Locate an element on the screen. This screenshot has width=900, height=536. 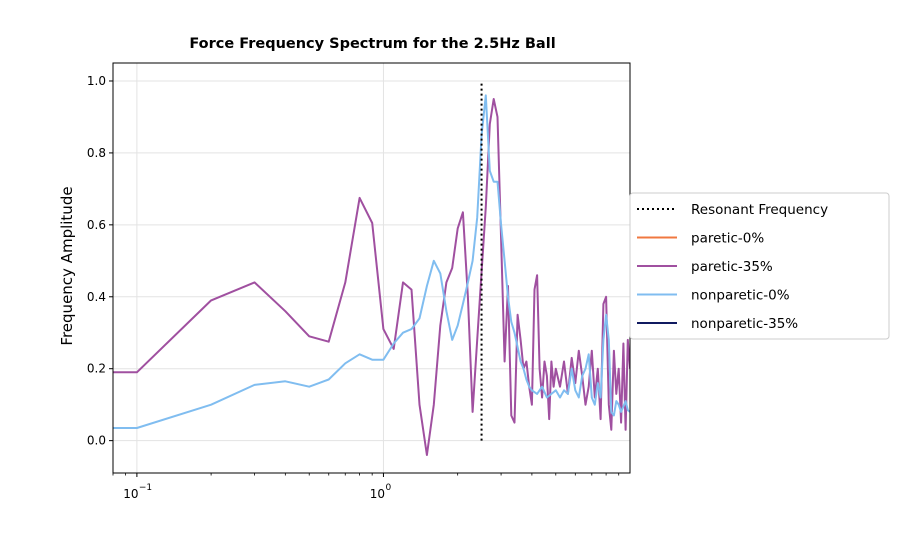
legend-label: nonparetic-0% is located at coordinates (740, 296).